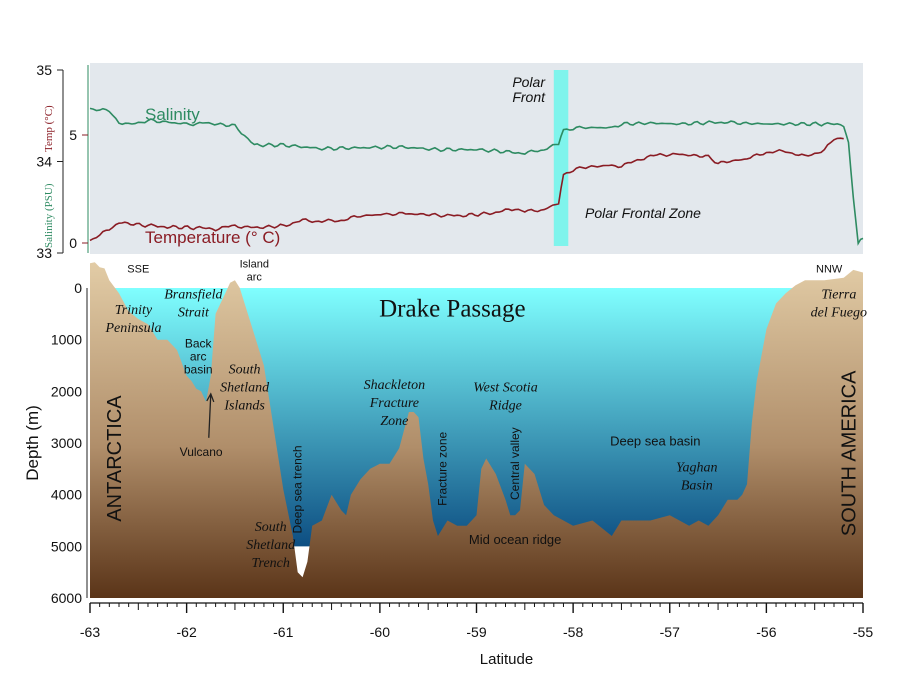 This screenshot has height=675, width=900. Describe the element at coordinates (561, 158) in the screenshot. I see `polar-front-band` at that location.